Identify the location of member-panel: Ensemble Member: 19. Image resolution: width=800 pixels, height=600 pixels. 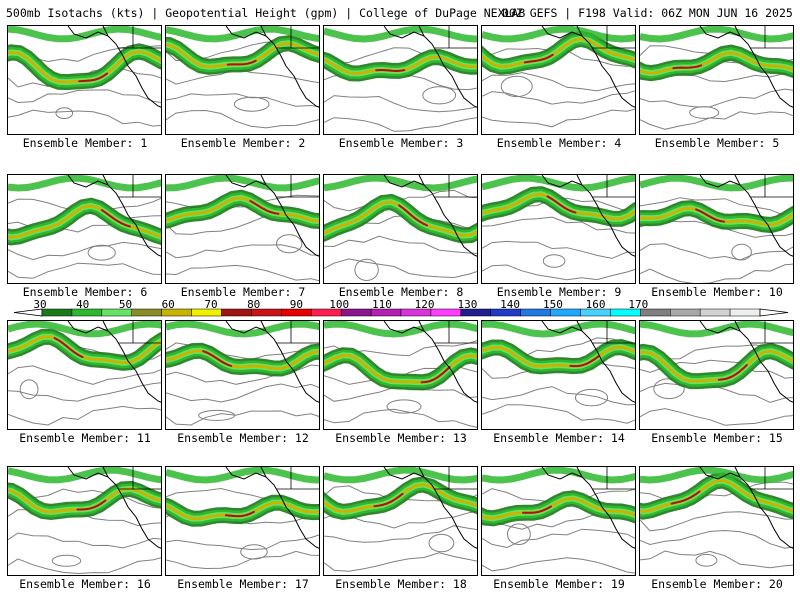
(558, 528).